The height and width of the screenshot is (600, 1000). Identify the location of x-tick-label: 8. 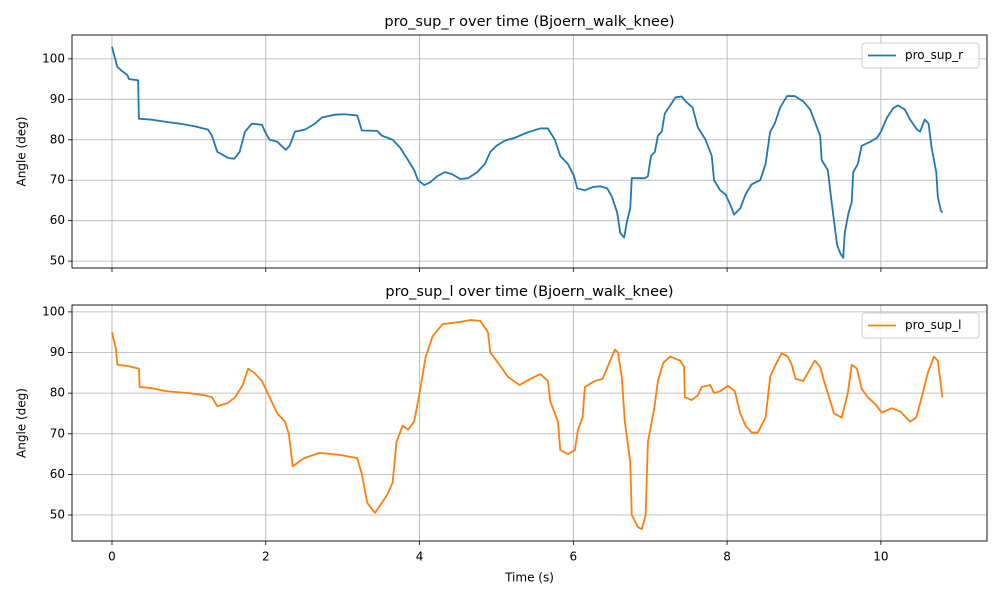
(727, 557).